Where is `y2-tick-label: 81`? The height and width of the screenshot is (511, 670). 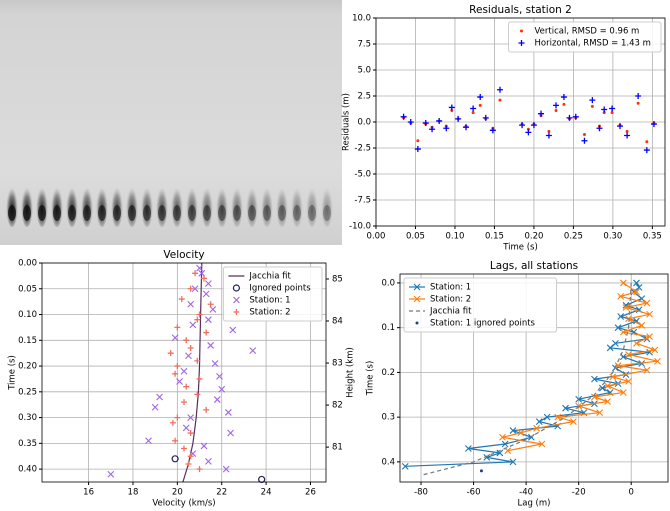
y2-tick-label: 81 is located at coordinates (337, 448).